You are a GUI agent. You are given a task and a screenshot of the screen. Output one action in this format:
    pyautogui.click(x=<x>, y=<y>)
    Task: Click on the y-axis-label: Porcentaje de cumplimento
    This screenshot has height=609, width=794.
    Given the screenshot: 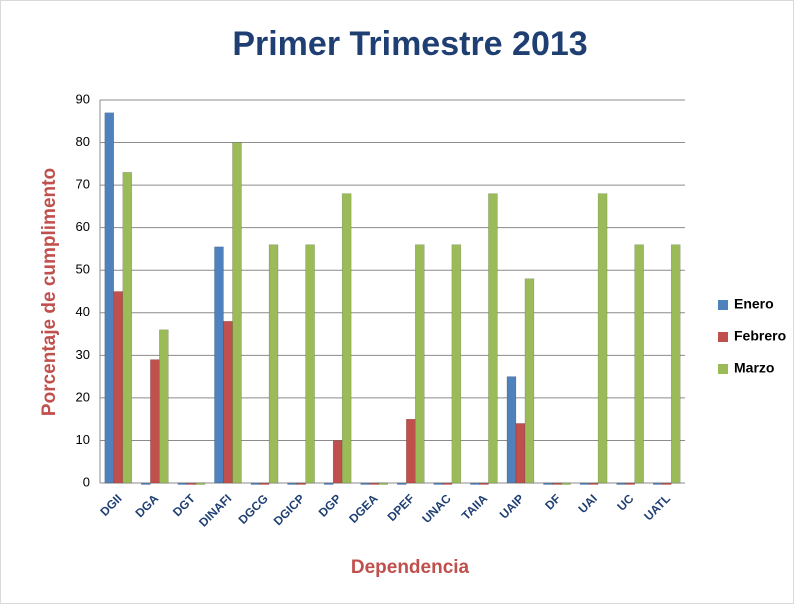 What is the action you would take?
    pyautogui.click(x=49, y=292)
    